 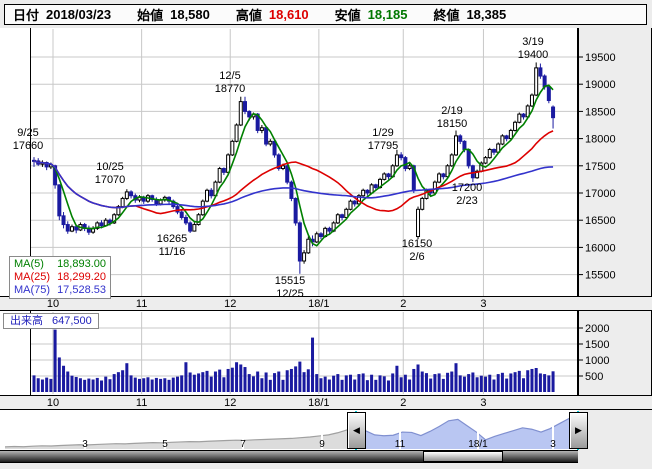 What do you see at coordinates (289, 430) in the screenshot?
I see `navigator-pane` at bounding box center [289, 430].